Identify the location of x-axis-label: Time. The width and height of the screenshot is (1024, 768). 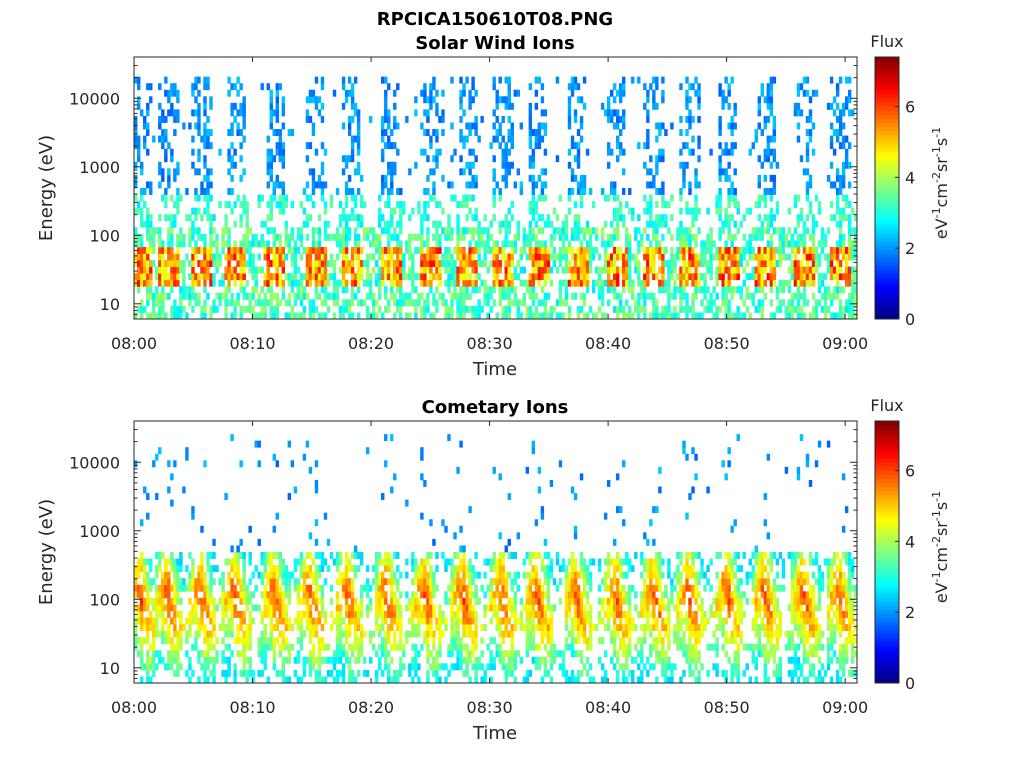
(494, 369).